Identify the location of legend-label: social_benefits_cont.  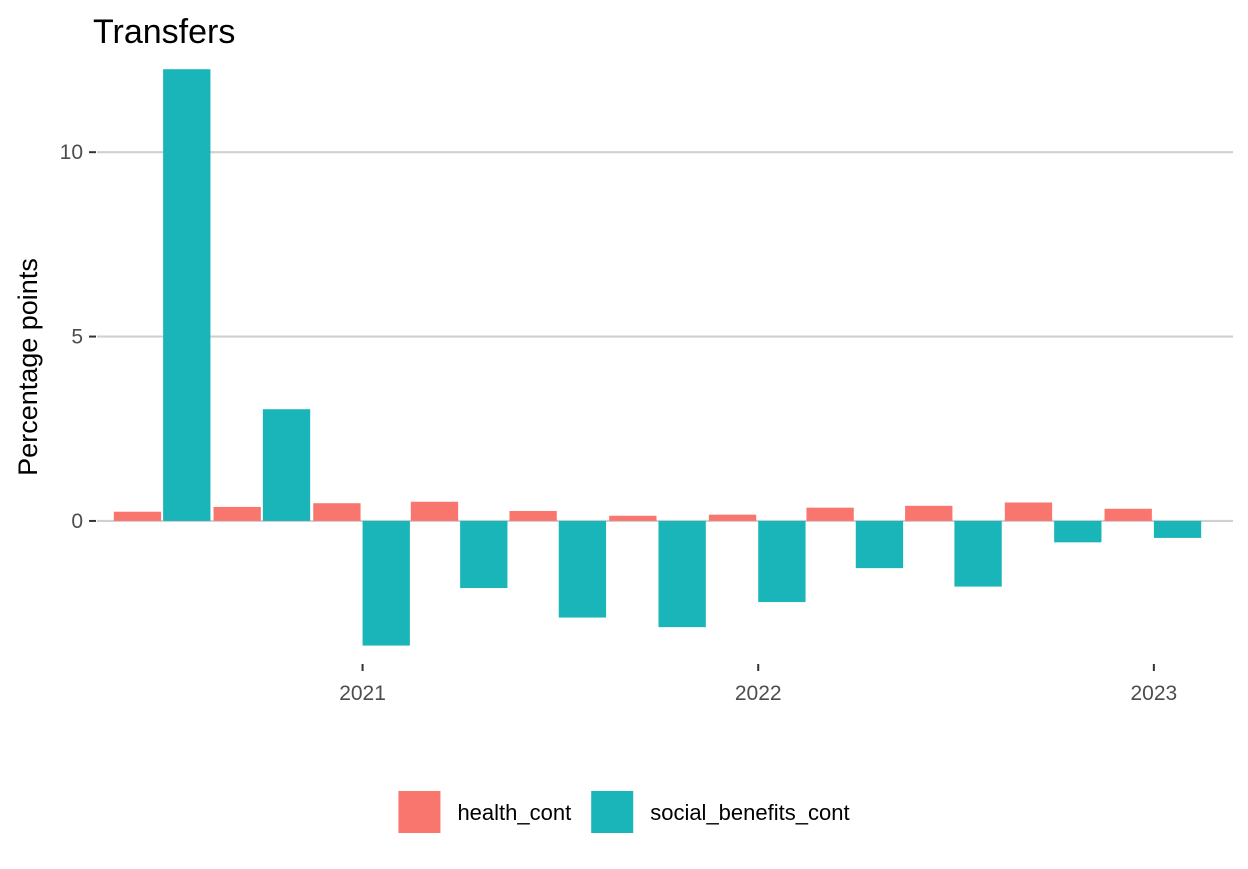
(749, 812).